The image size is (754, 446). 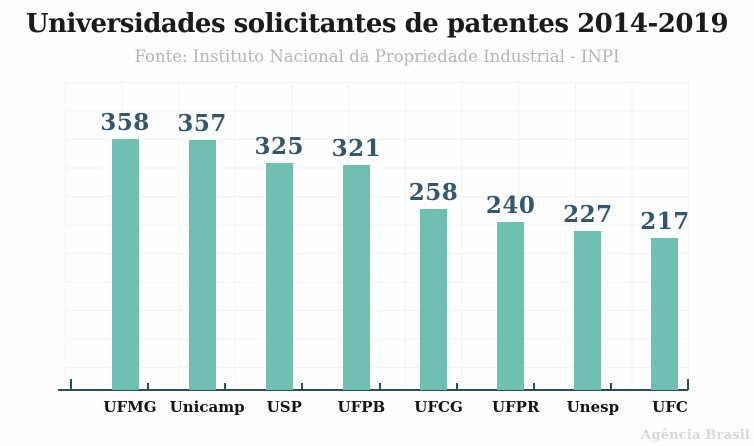 I want to click on value-label-ufcg: 258, so click(x=433, y=193).